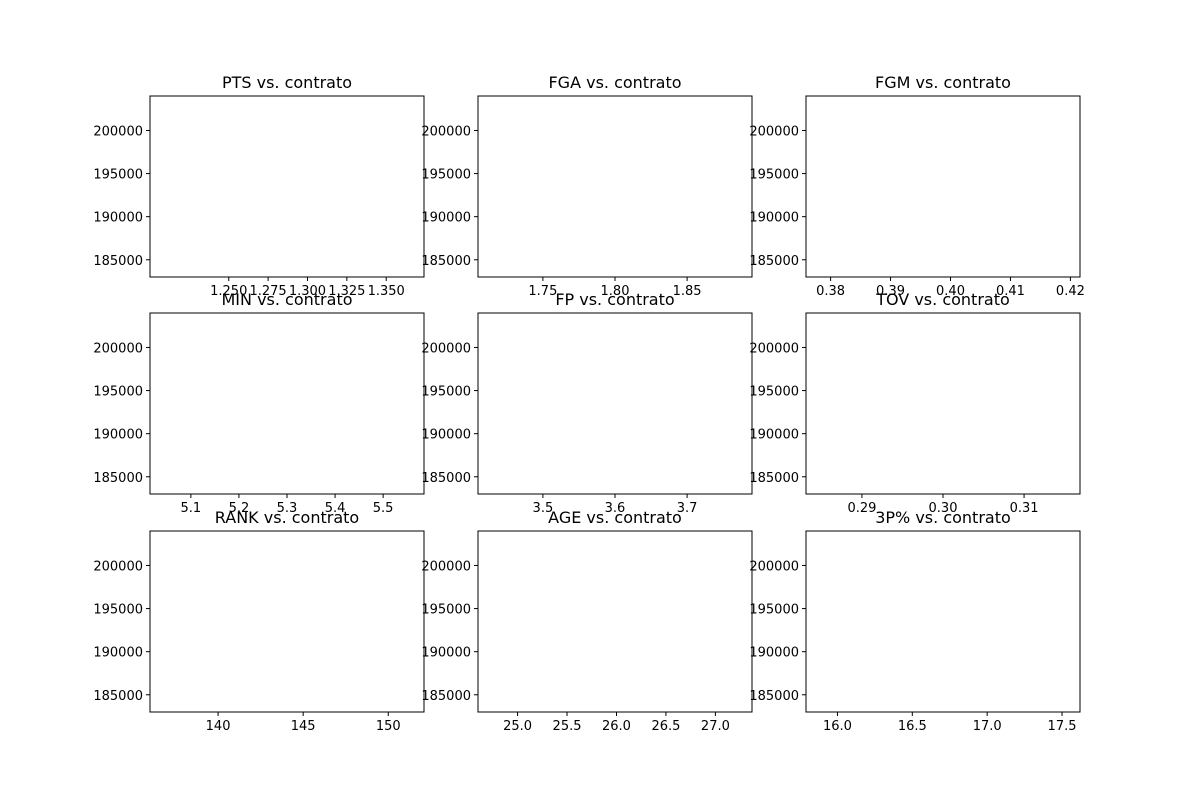 This screenshot has height=800, width=1200. I want to click on x-tick-label: 17.0, so click(987, 726).